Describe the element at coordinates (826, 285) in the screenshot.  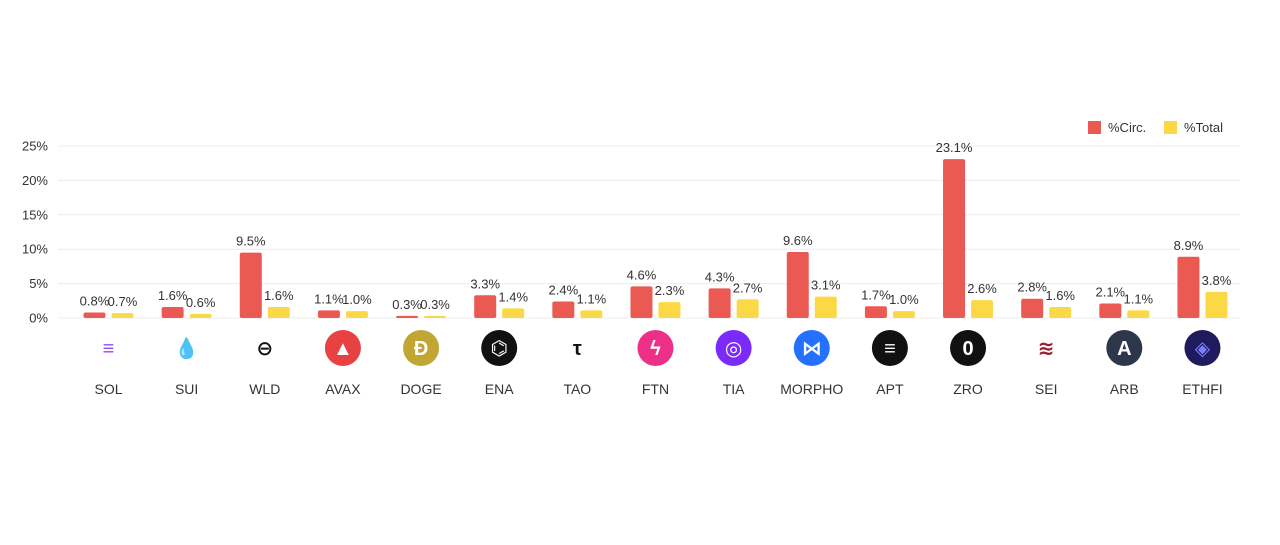
I see `data-label: 3.1%` at that location.